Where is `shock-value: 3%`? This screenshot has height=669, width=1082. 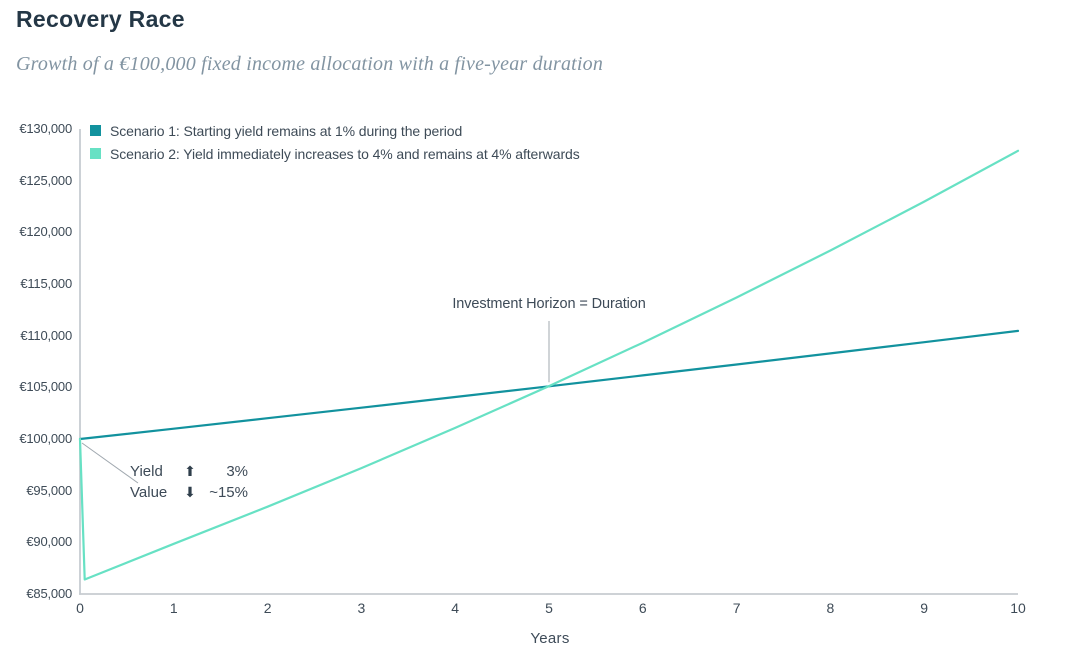
shock-value: 3% is located at coordinates (237, 471).